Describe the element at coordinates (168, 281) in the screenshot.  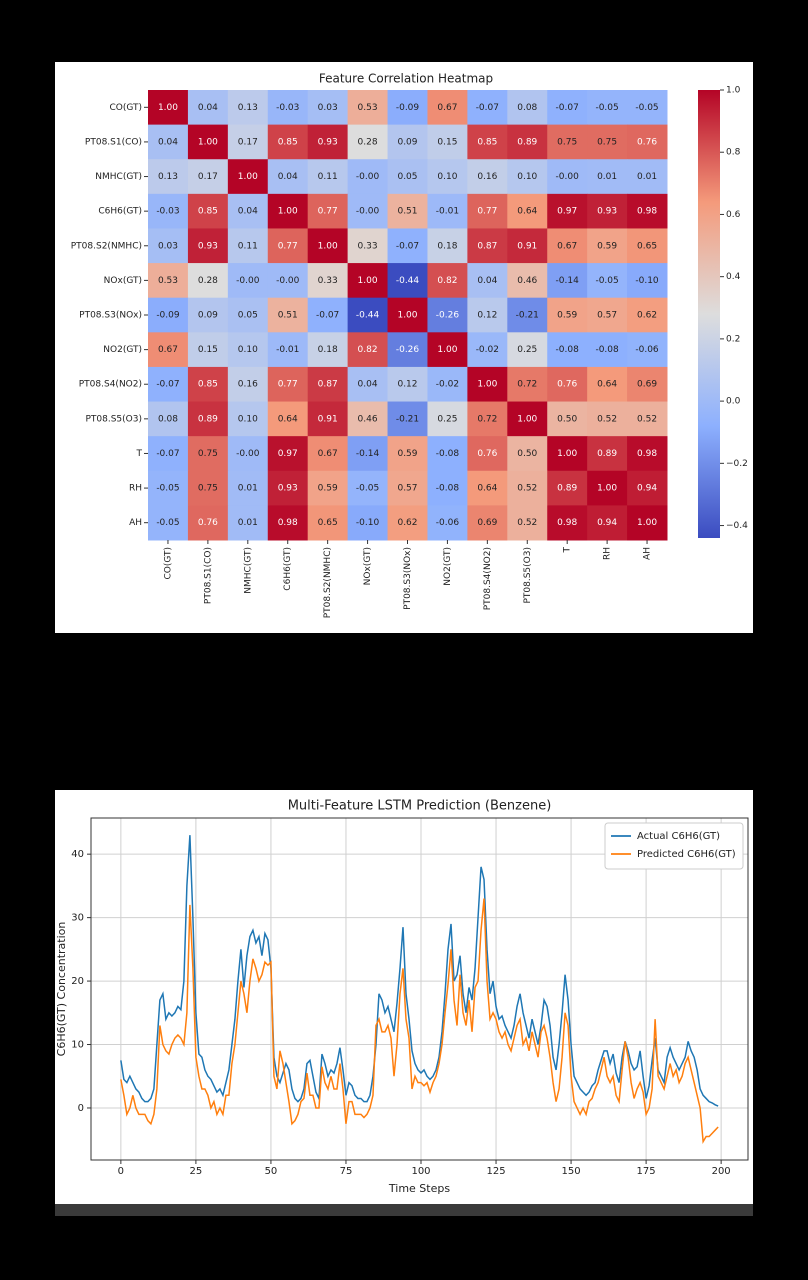
I see `cell-label: 0.53` at that location.